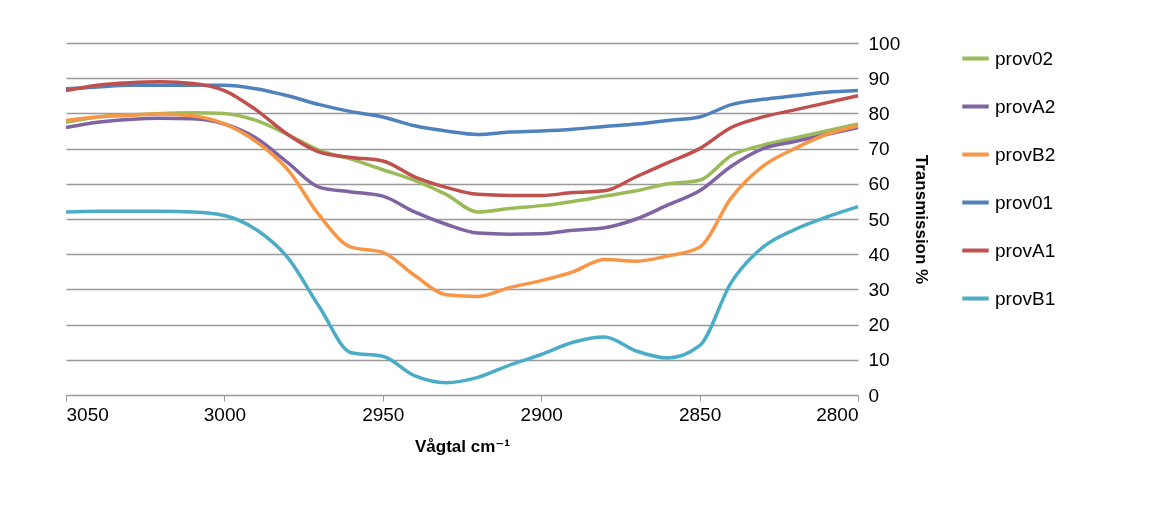 Image resolution: width=1163 pixels, height=511 pixels. What do you see at coordinates (879, 149) in the screenshot?
I see `y-tick-label: 70` at bounding box center [879, 149].